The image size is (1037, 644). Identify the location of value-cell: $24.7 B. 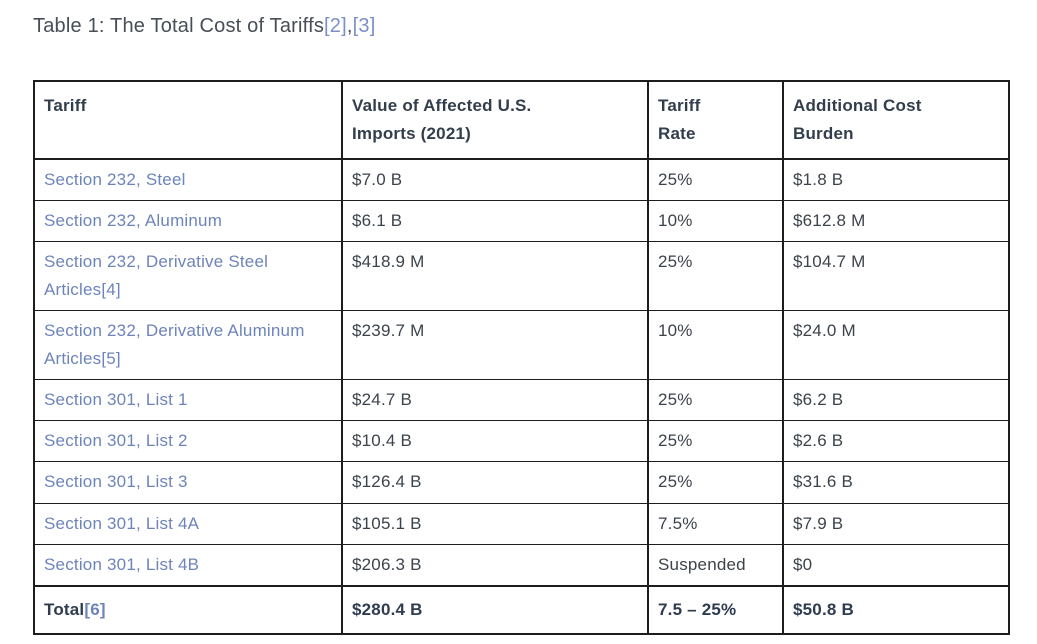
(495, 400).